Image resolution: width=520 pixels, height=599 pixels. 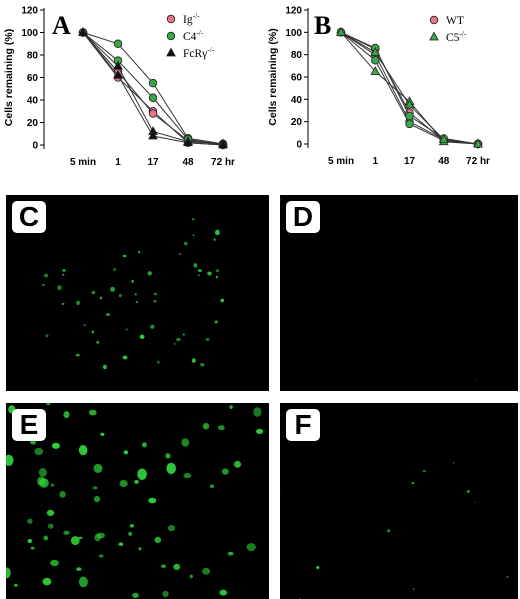 I want to click on x-tick-label: 48, so click(x=188, y=162).